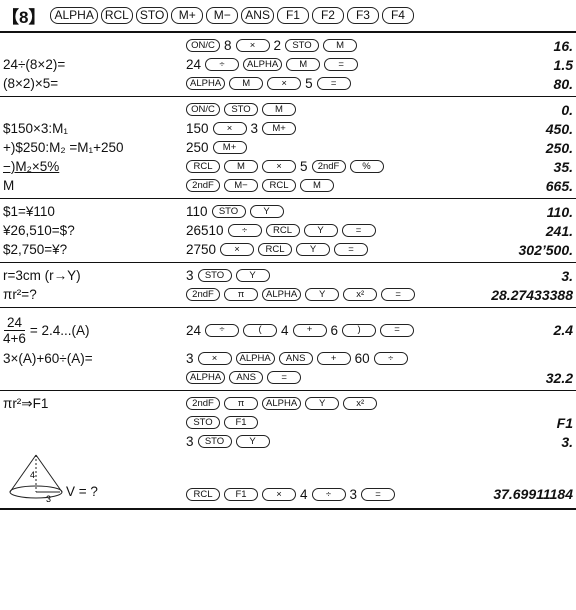 This screenshot has width=576, height=610. I want to click on expression: $1=¥110, so click(93, 211).